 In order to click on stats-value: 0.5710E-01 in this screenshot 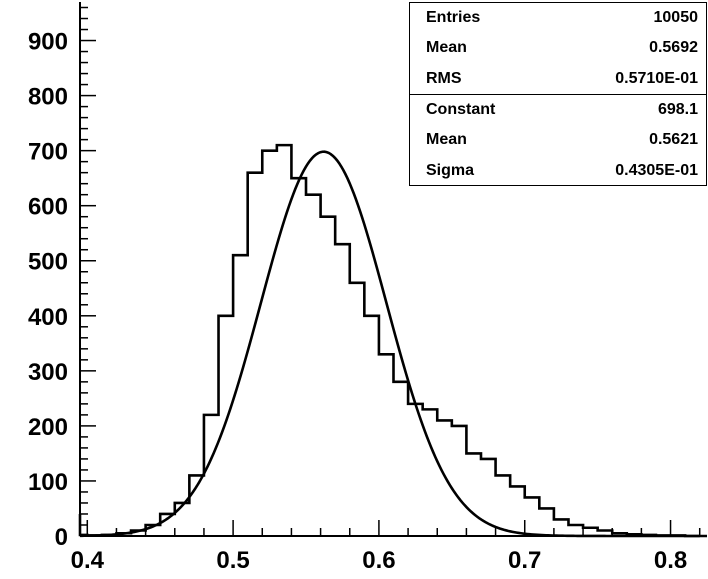, I will do `click(656, 78)`.